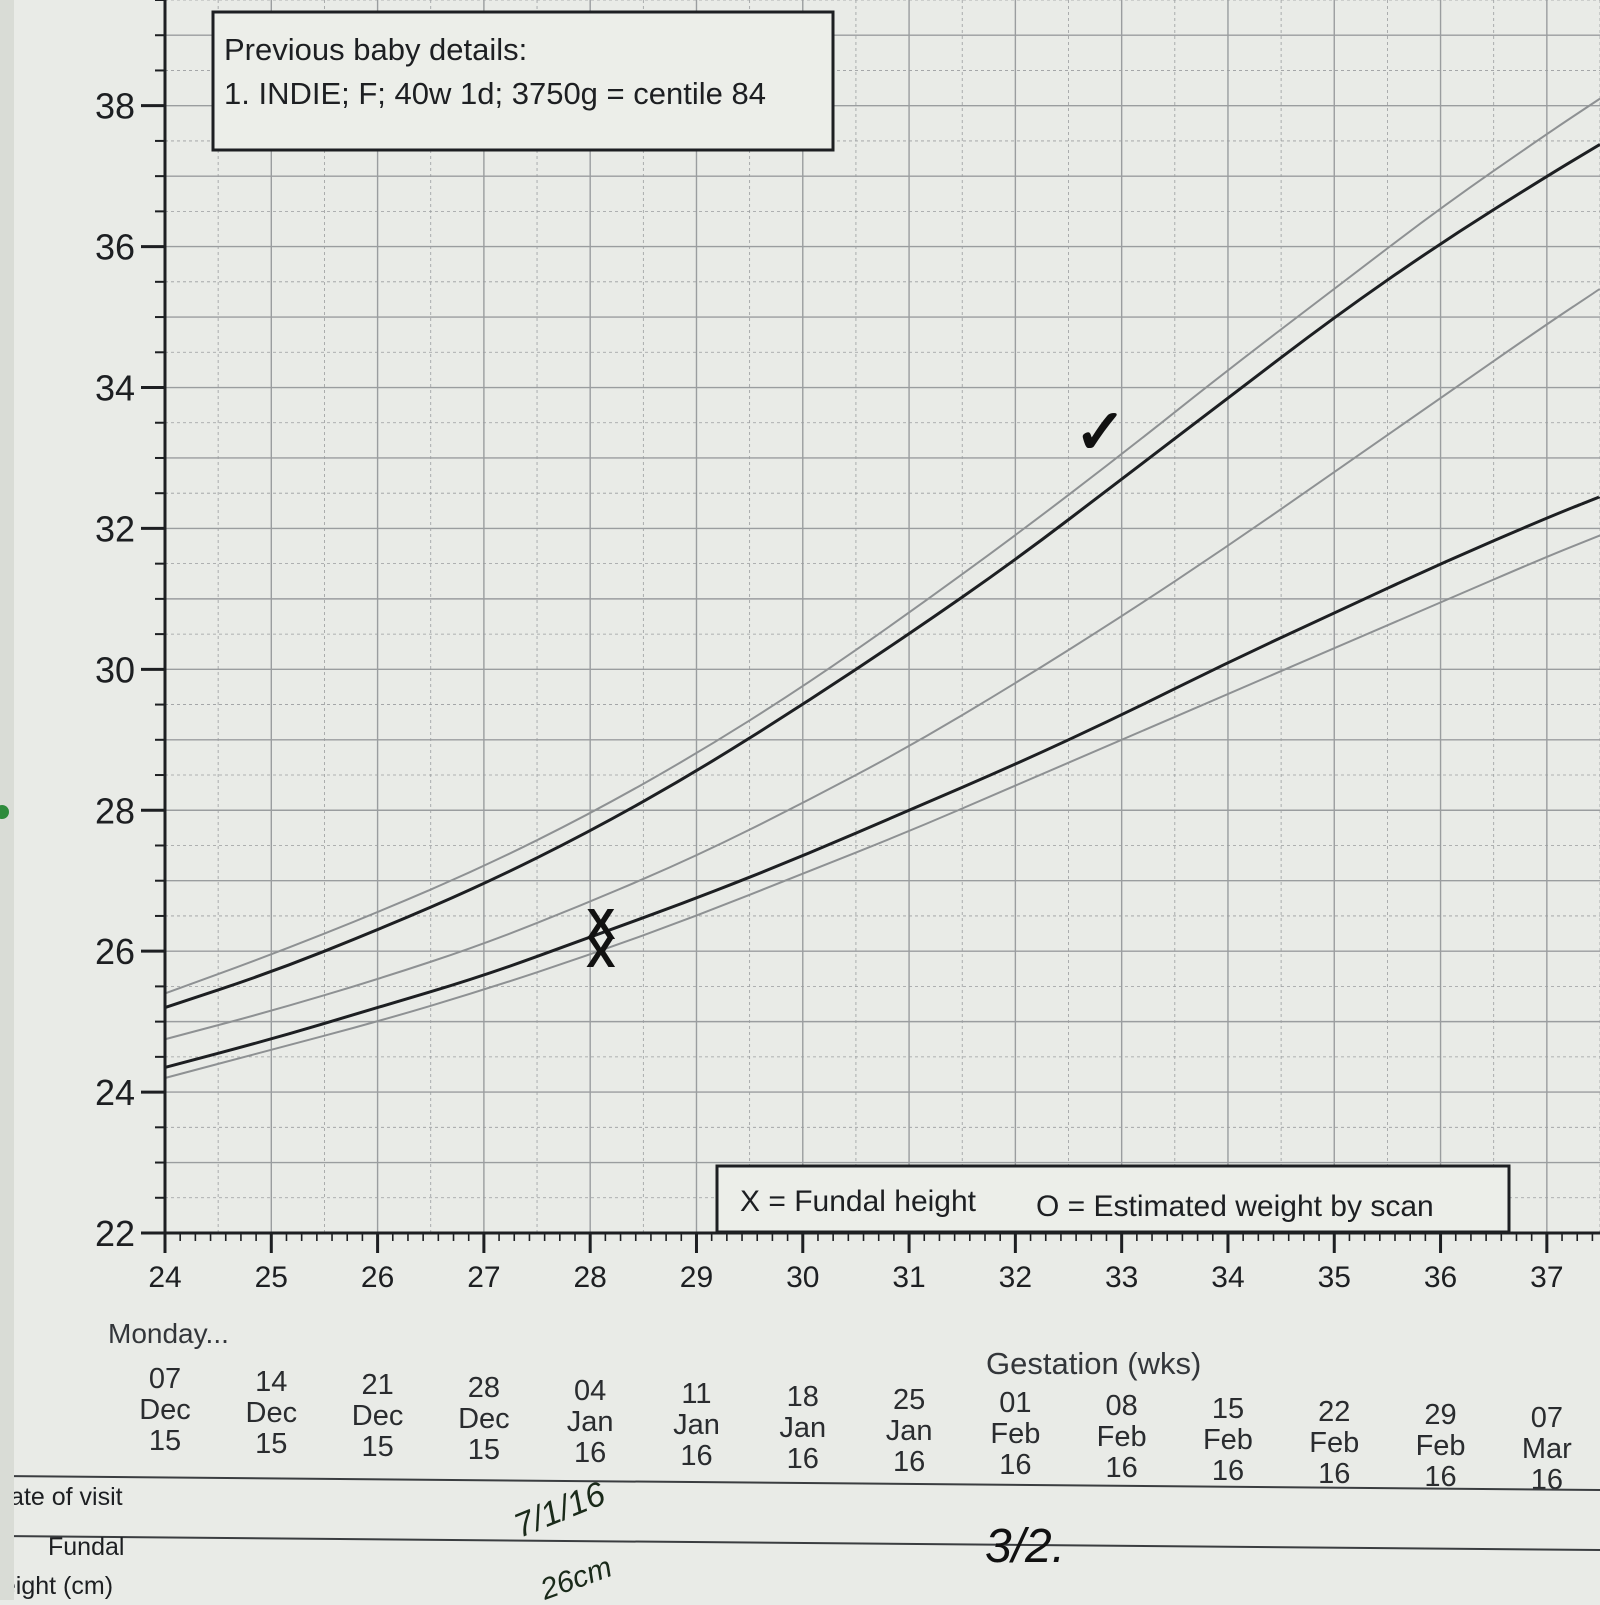 The image size is (1600, 1605). Describe the element at coordinates (115, 951) in the screenshot. I see `y-tick-label: 26` at that location.